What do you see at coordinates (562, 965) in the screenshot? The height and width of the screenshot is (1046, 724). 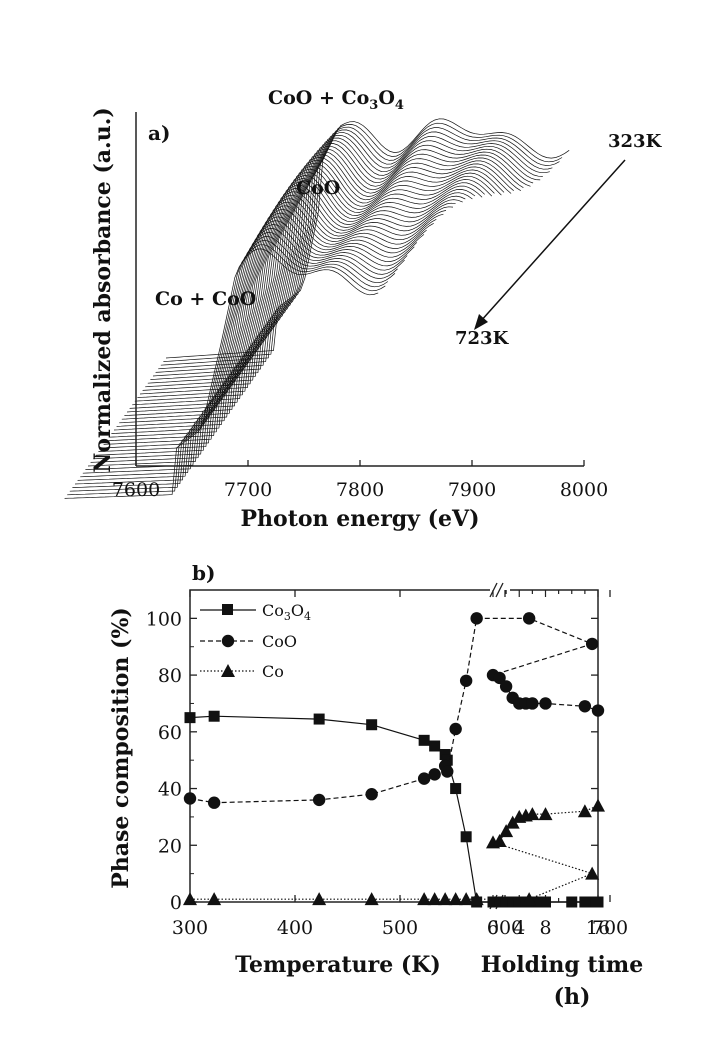 I see `holding-time-axis-title: Holding time` at bounding box center [562, 965].